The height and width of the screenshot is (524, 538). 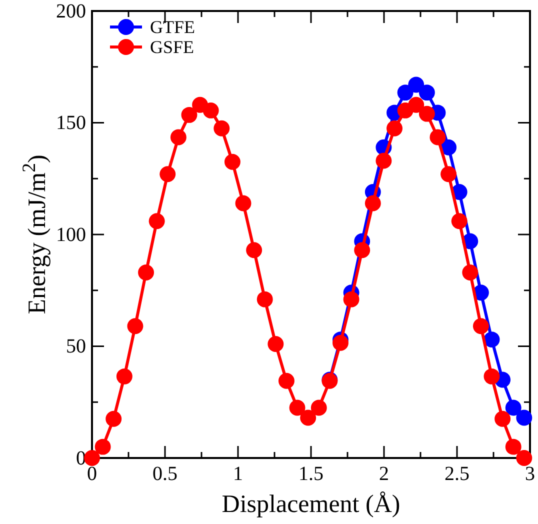 I want to click on x-tick-label: 2.5, so click(x=457, y=474).